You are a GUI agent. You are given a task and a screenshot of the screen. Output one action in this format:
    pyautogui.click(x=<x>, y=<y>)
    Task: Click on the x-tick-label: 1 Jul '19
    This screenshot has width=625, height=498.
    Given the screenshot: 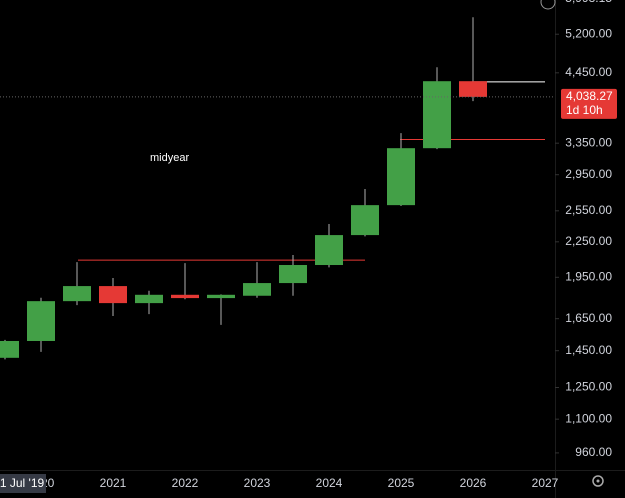 What is the action you would take?
    pyautogui.click(x=22, y=483)
    